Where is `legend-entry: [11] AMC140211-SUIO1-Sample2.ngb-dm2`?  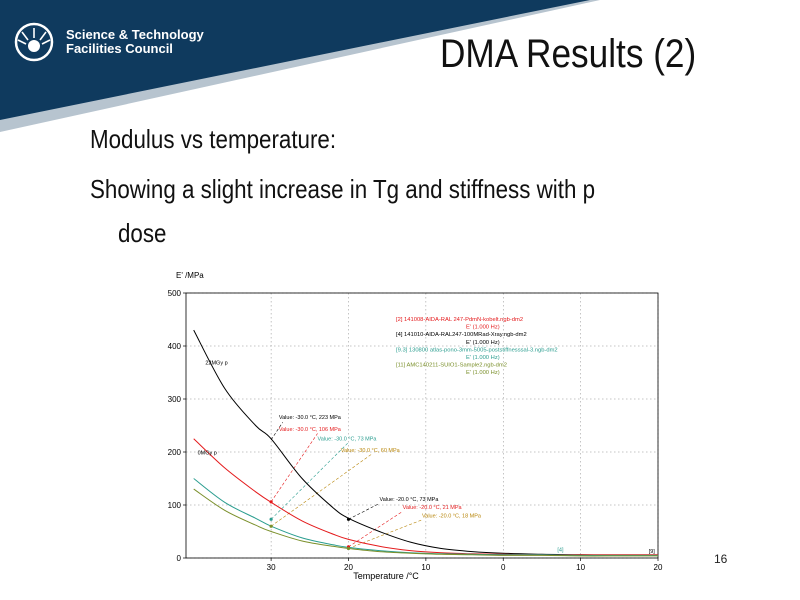
legend-entry: [11] AMC140211-SUIO1-Sample2.ngb-dm2 is located at coordinates (451, 366).